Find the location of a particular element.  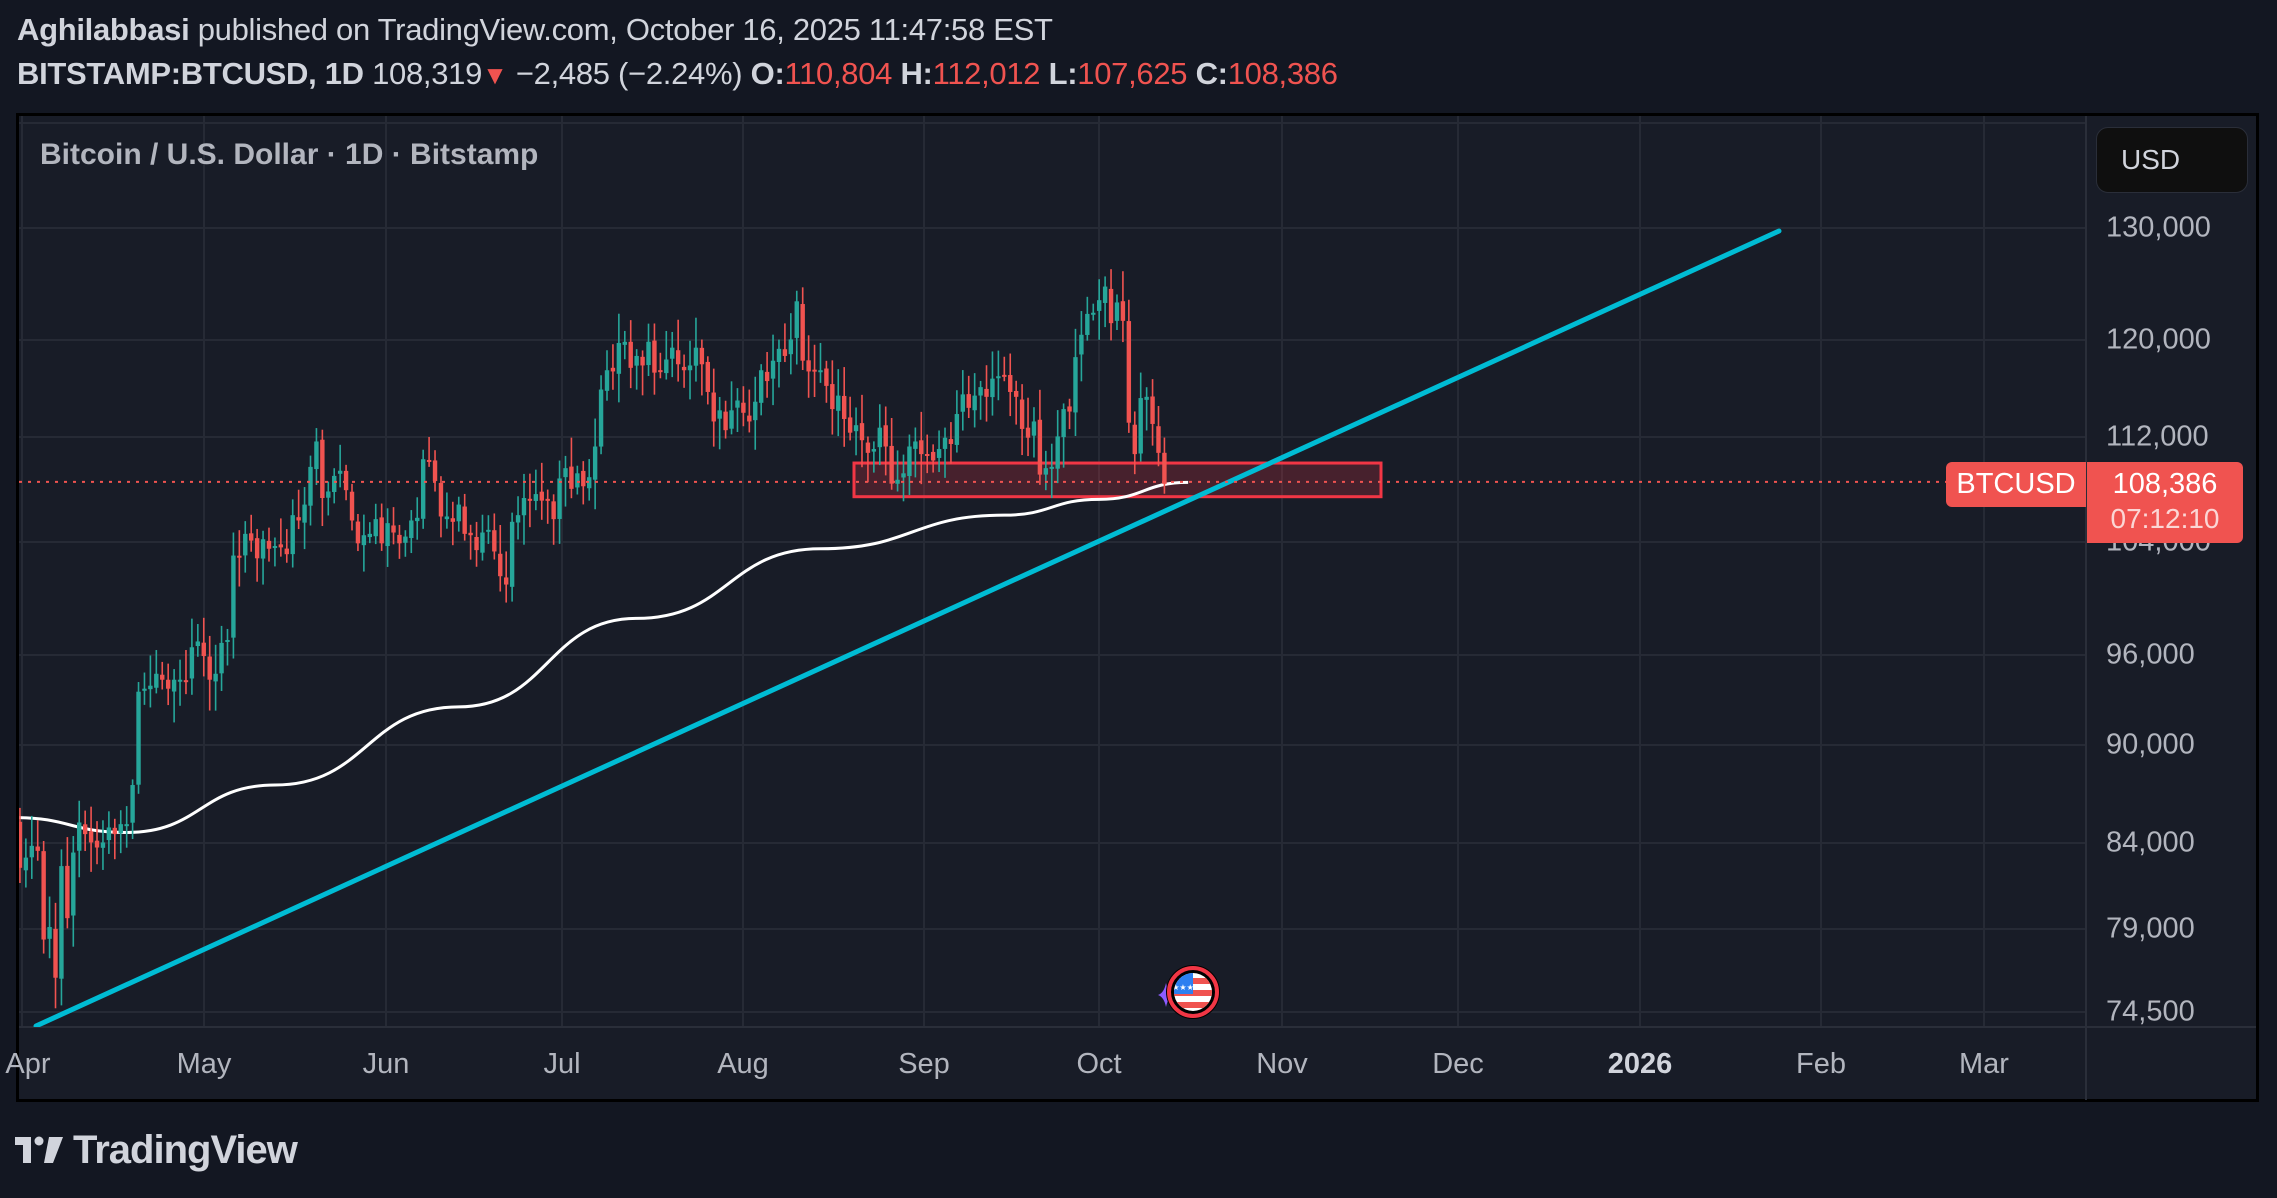

open-value: 110,804 is located at coordinates (838, 73).